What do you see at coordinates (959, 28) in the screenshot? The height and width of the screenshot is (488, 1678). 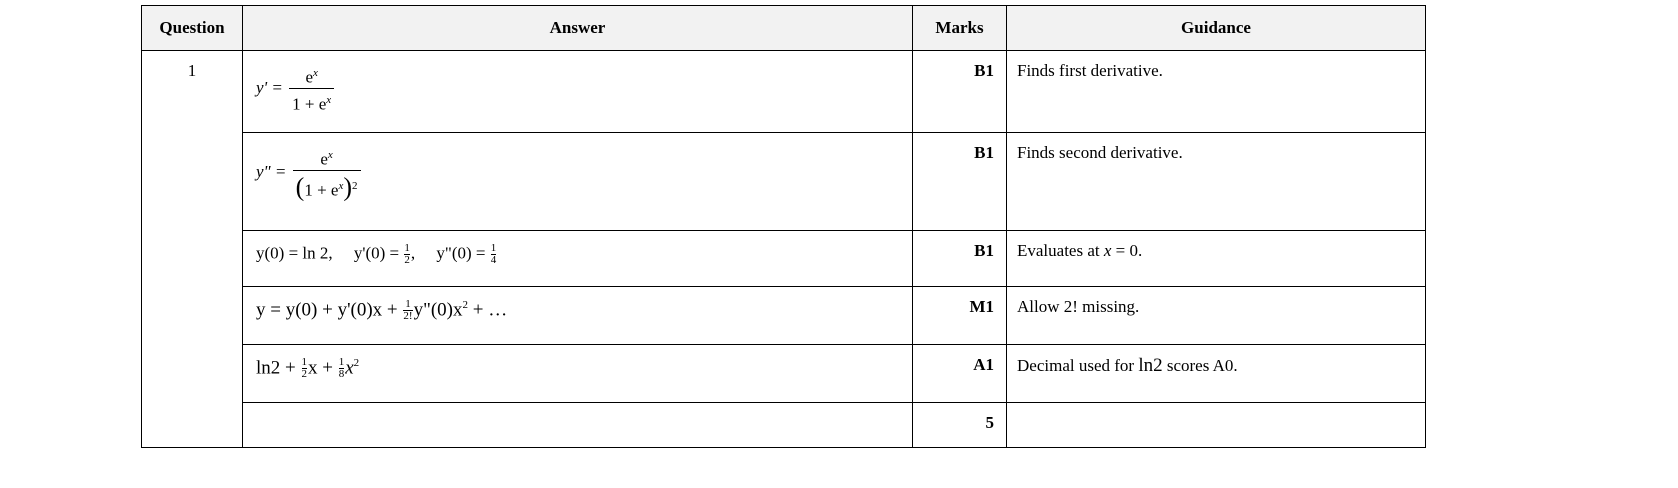 I see `header-marks: Marks` at bounding box center [959, 28].